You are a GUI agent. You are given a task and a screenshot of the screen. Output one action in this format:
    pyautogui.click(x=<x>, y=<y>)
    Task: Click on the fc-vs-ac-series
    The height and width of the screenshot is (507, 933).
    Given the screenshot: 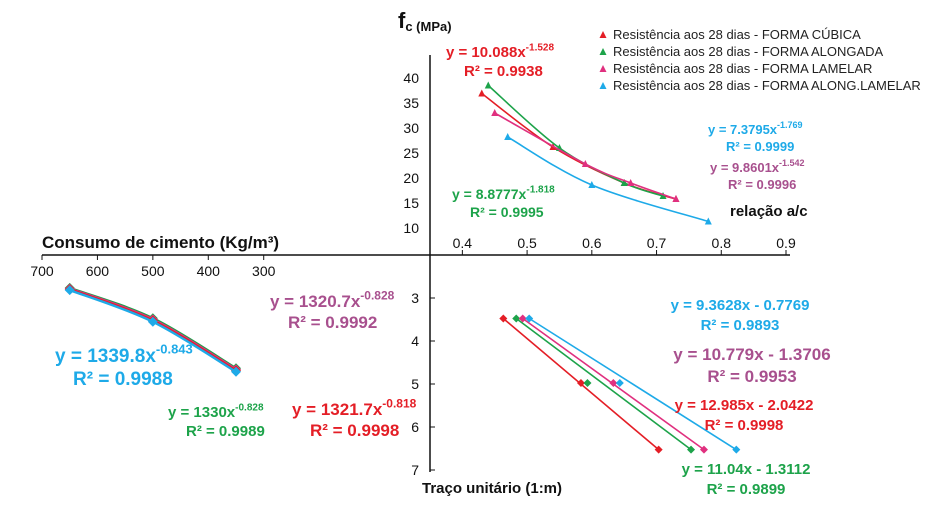 What is the action you would take?
    pyautogui.click(x=595, y=153)
    